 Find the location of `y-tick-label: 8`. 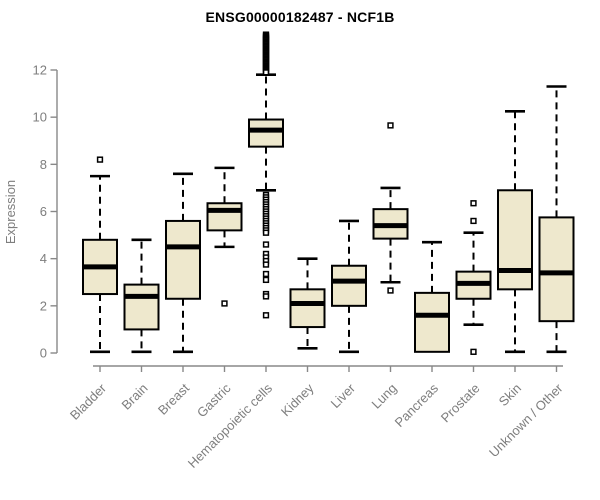

y-tick-label: 8 is located at coordinates (43, 164).